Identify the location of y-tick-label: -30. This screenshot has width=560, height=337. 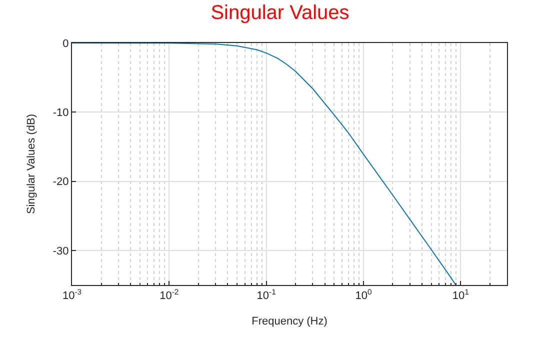
(60, 251).